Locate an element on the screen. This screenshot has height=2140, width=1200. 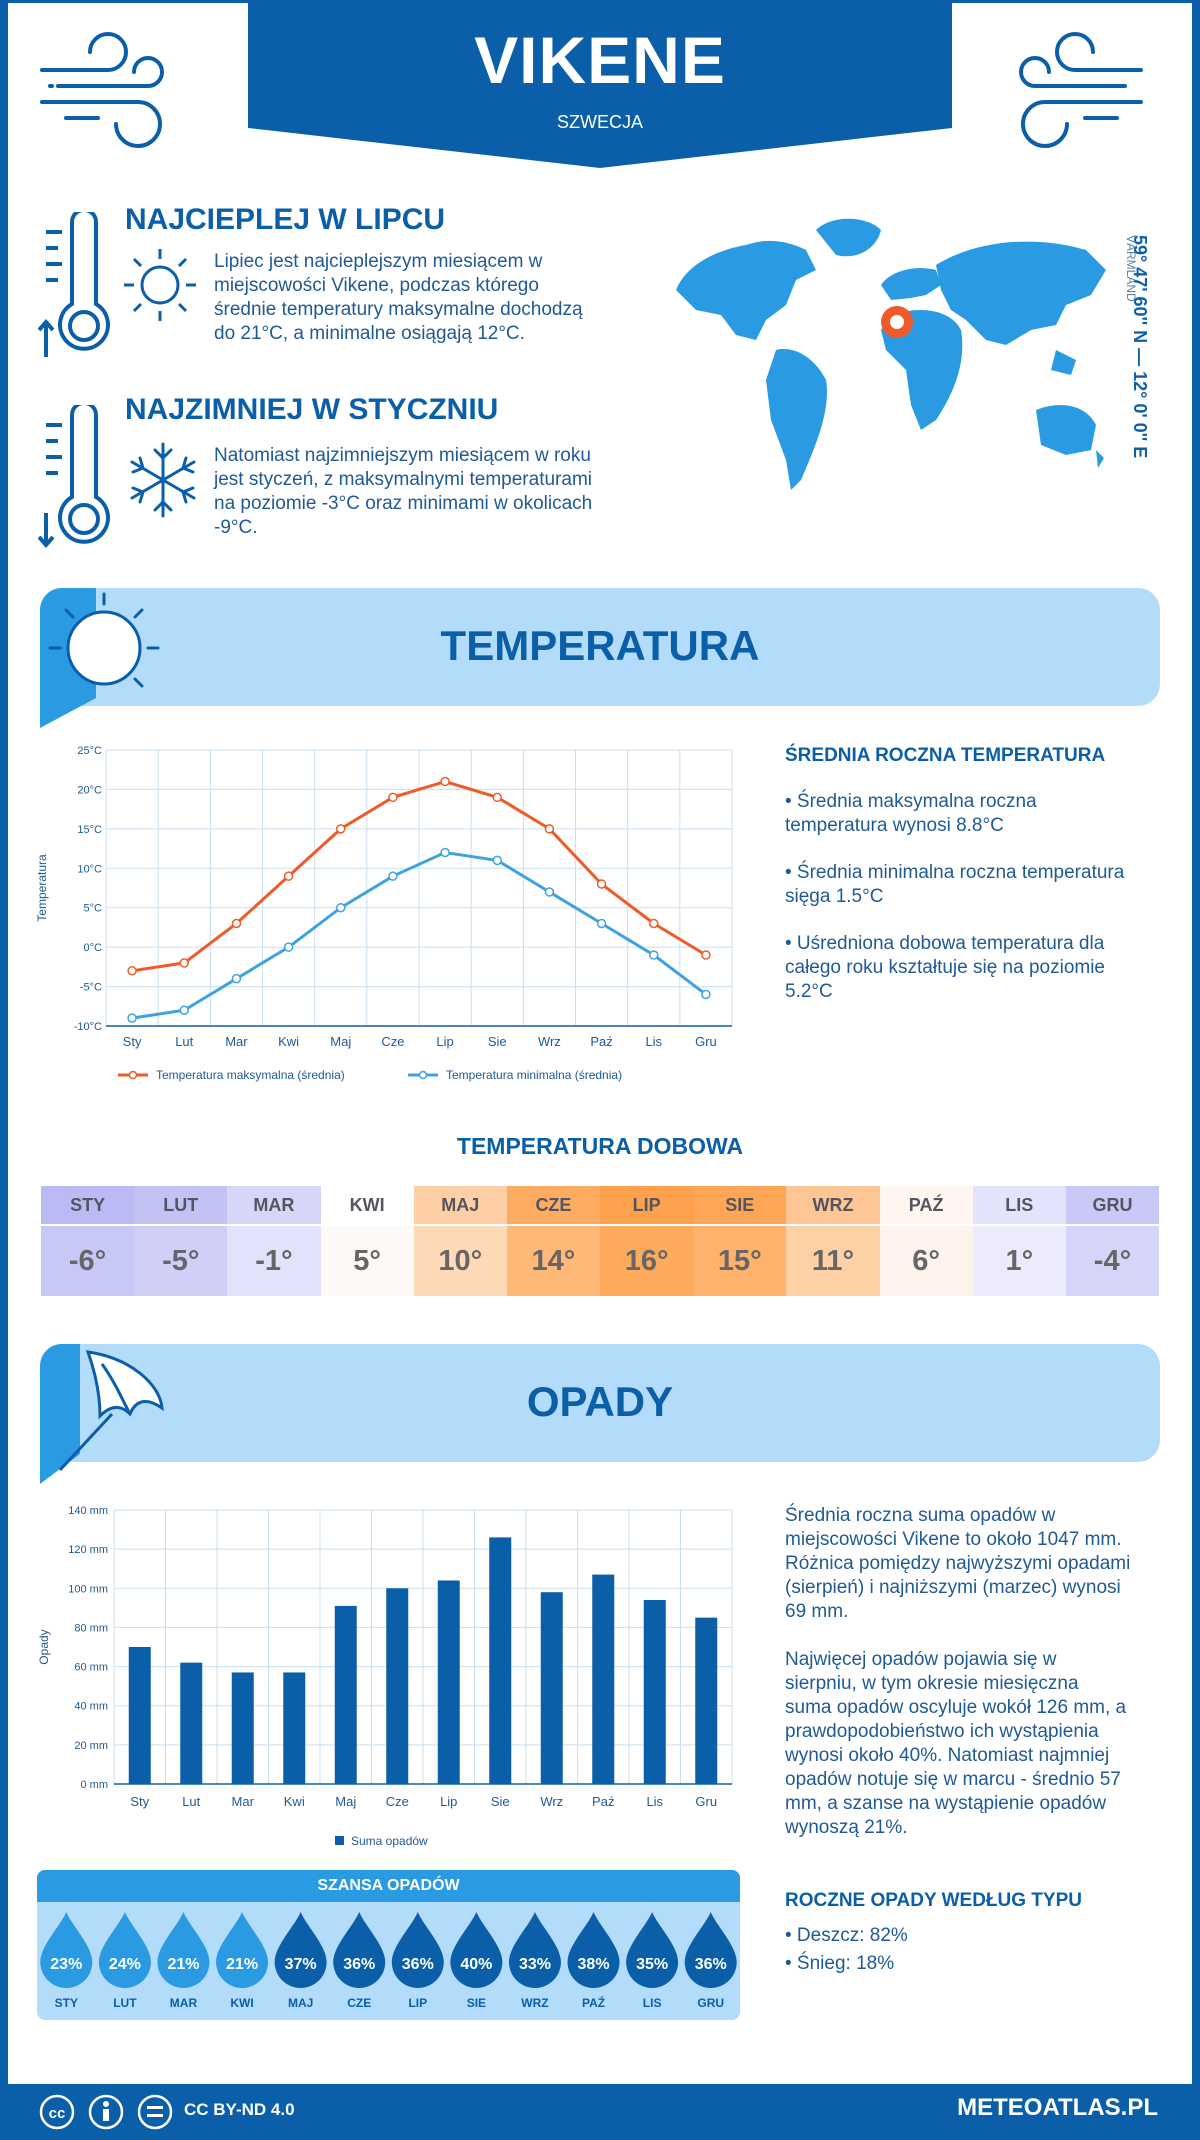
precip-type-snow: • Śnieg: 18% is located at coordinates (840, 1963).